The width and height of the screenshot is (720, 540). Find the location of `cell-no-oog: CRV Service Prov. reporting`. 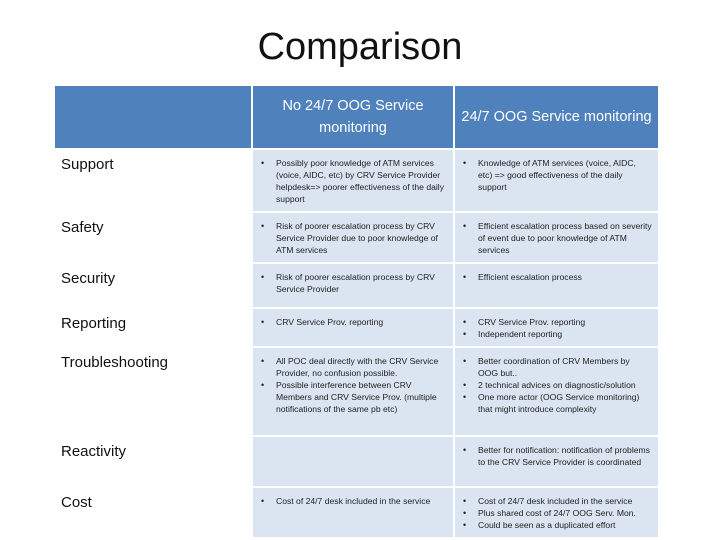

cell-no-oog: CRV Service Prov. reporting is located at coordinates (353, 327).